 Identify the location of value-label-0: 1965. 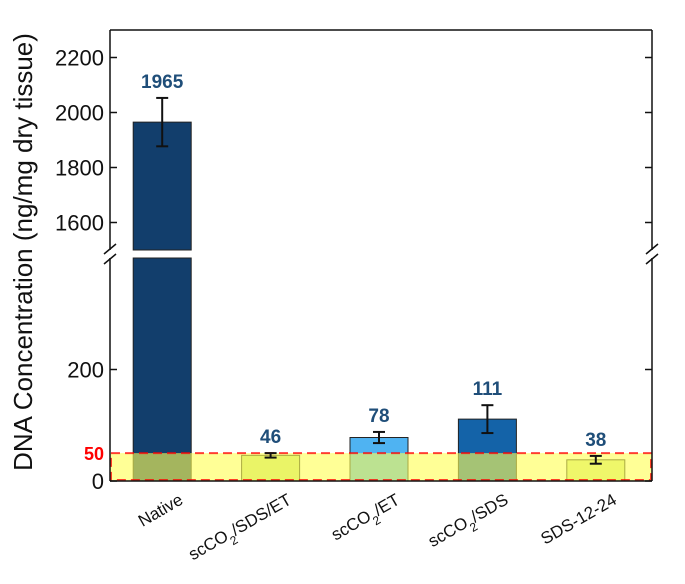
(162, 82).